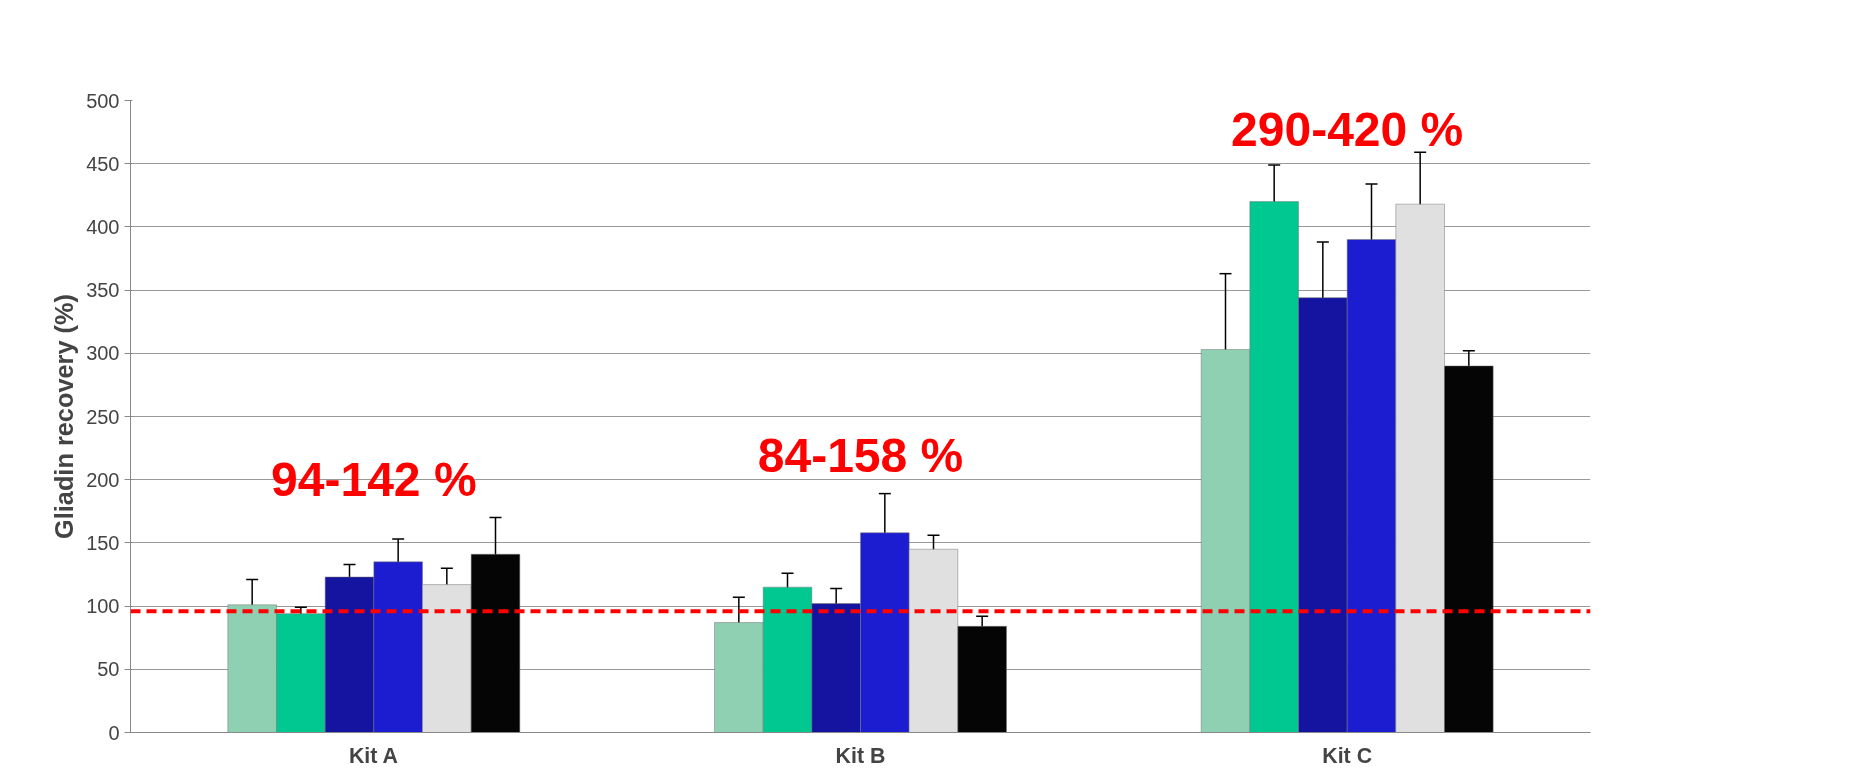 The image size is (1861, 778). Describe the element at coordinates (103, 353) in the screenshot. I see `y-tick-label: 300` at that location.